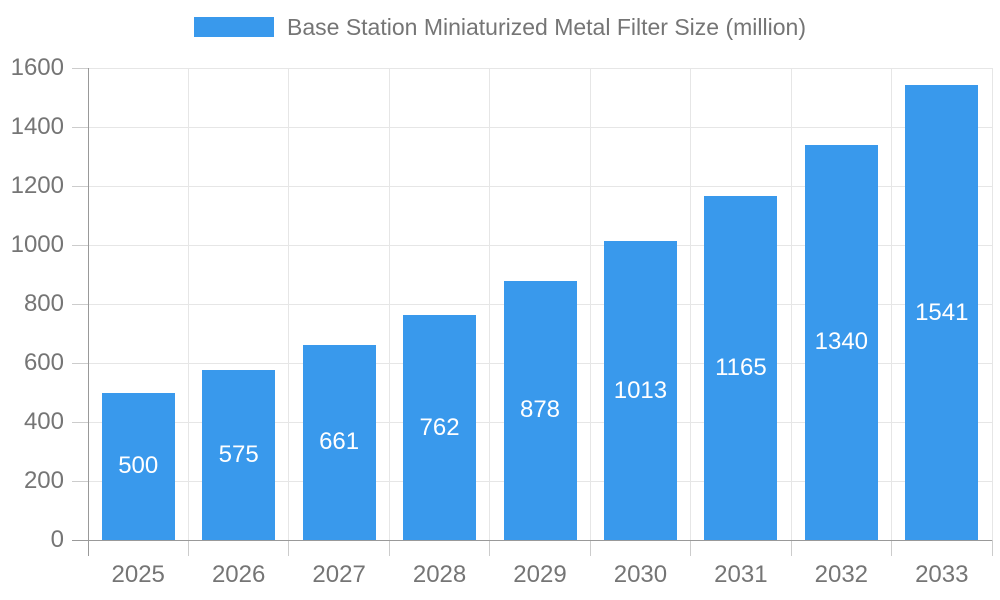  I want to click on bar-value-label: 1340, so click(841, 342).